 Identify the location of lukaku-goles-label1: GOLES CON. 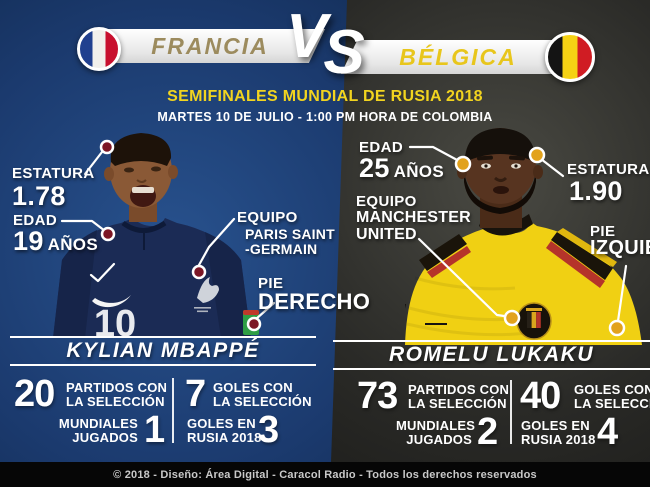
(612, 389).